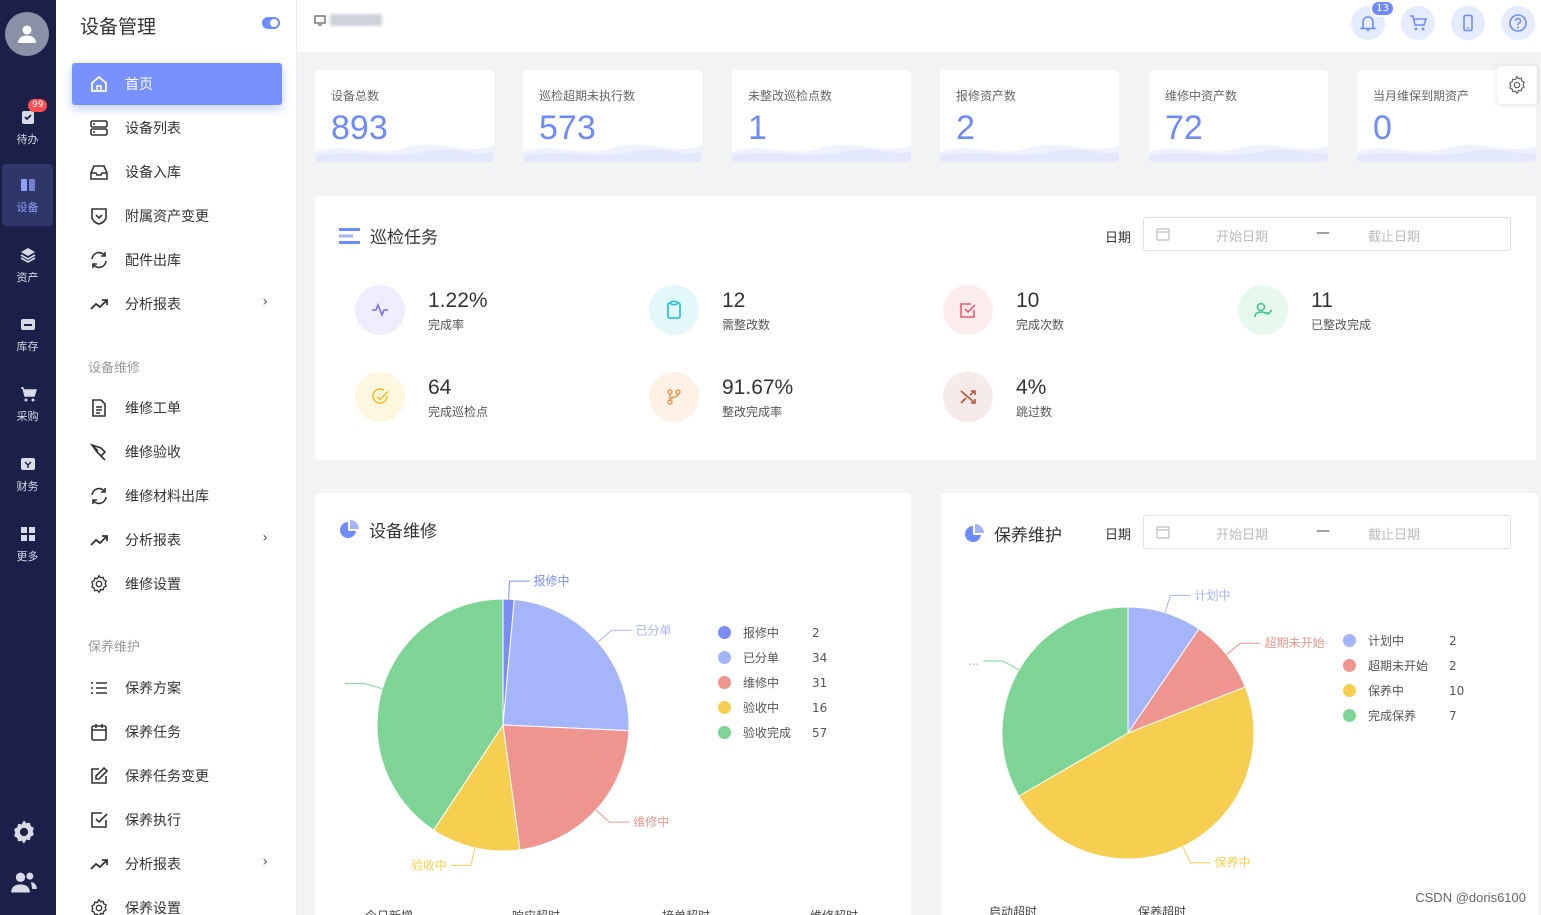 This screenshot has height=915, width=1541. Describe the element at coordinates (1373, 20) in the screenshot. I see `notification-button: 13` at that location.